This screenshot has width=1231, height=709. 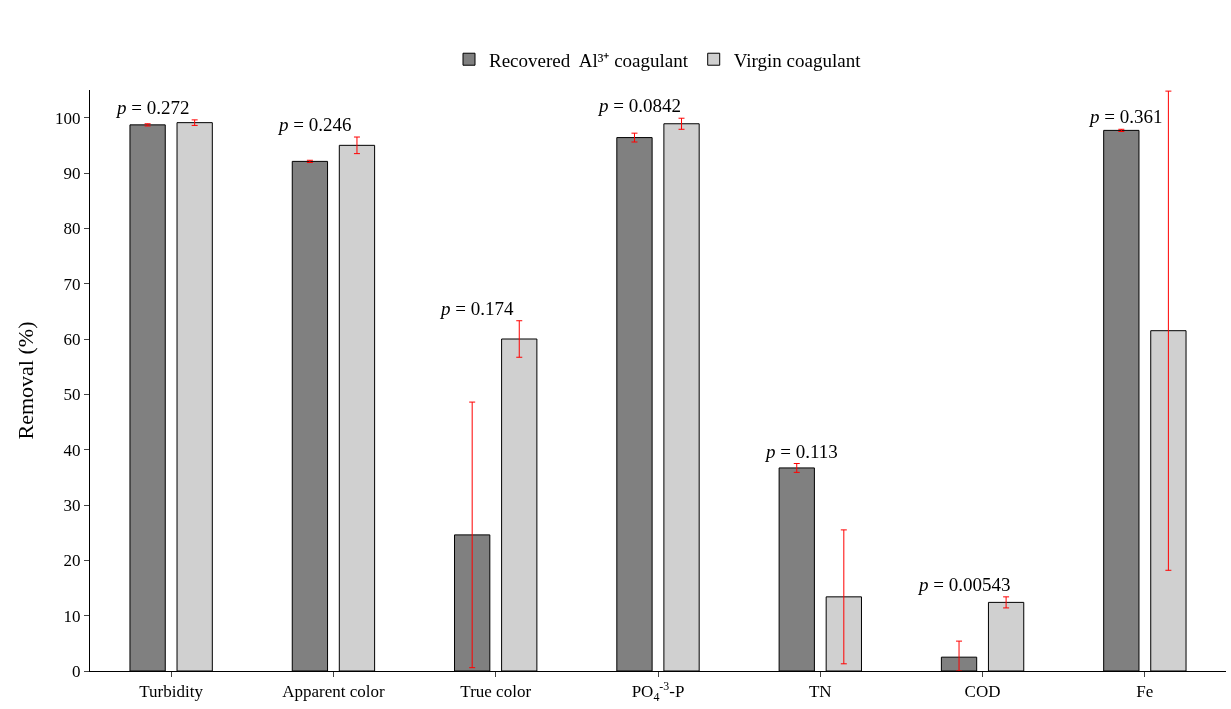 What do you see at coordinates (68, 118) in the screenshot?
I see `y-tick-label: 100` at bounding box center [68, 118].